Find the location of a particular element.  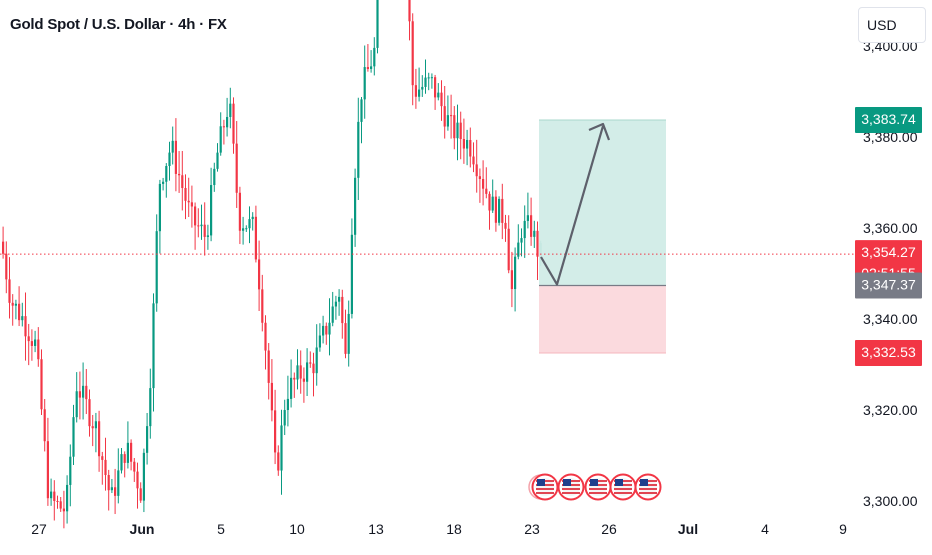

entry-price-label: 3,347.37 is located at coordinates (888, 285).